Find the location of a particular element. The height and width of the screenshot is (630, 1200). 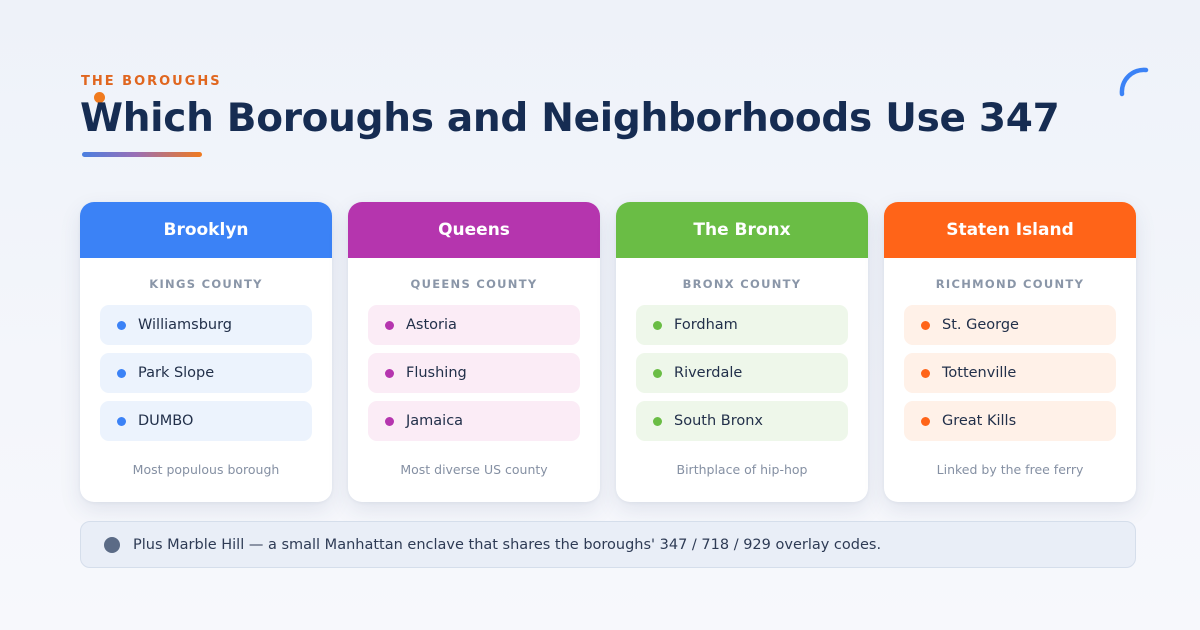

neighborhood-list: Fordham Riverdale South Bronx is located at coordinates (742, 373).